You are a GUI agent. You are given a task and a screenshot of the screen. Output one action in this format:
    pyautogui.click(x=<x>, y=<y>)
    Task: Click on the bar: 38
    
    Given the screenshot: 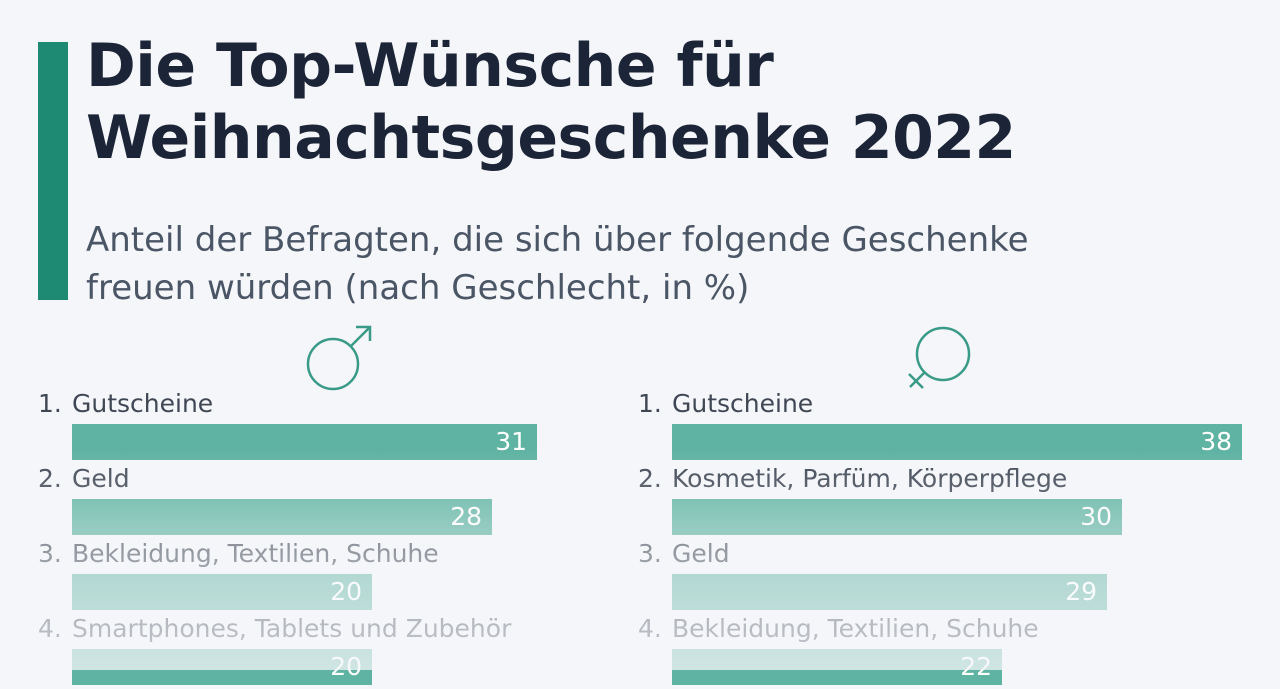 What is the action you would take?
    pyautogui.click(x=957, y=442)
    